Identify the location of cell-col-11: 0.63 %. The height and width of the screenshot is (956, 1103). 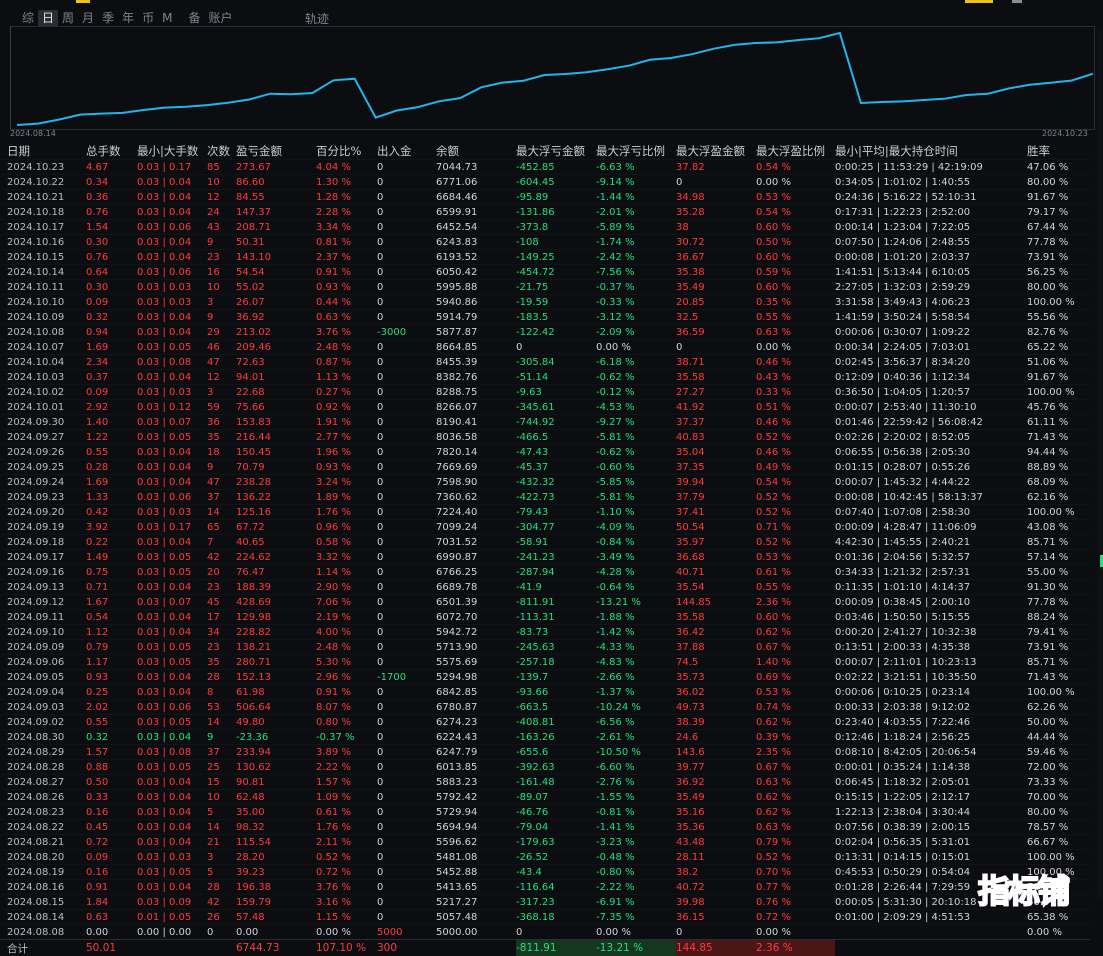
(795, 782).